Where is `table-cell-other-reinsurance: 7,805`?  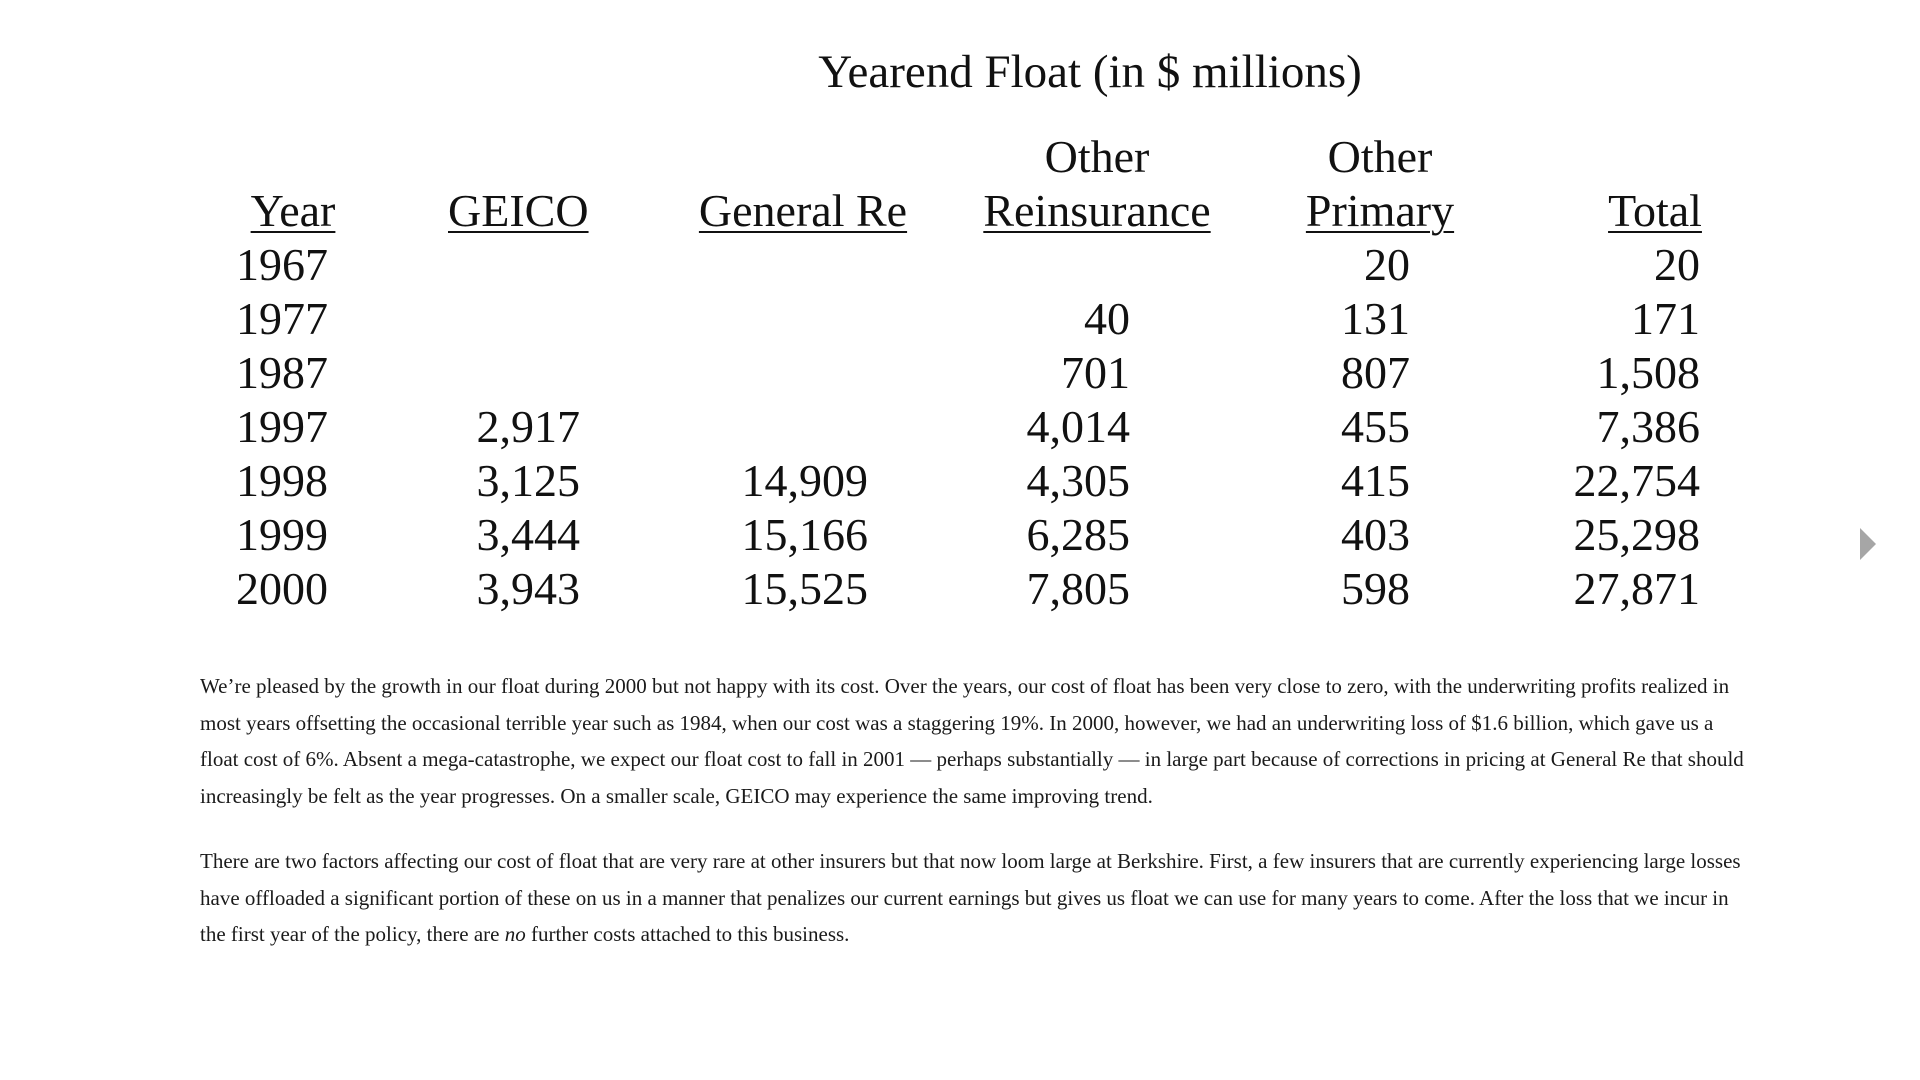 table-cell-other-reinsurance: 7,805 is located at coordinates (1078, 588).